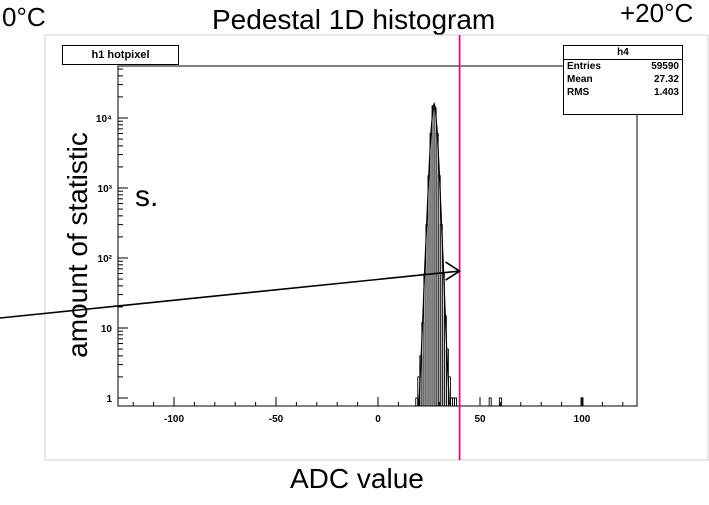 This screenshot has width=709, height=505. I want to click on fit-curve, so click(434, 253).